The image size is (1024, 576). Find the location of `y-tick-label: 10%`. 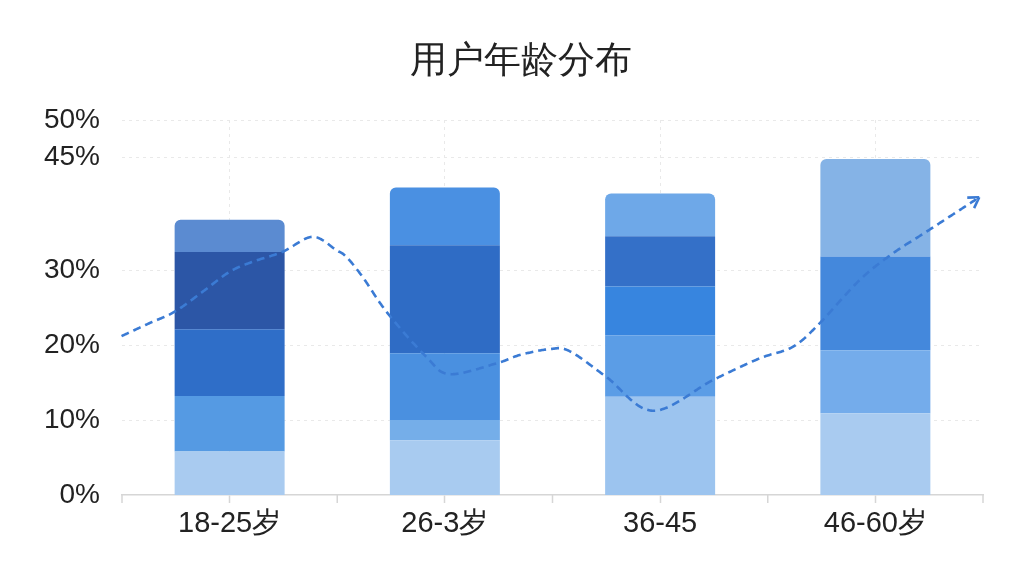

y-tick-label: 10% is located at coordinates (71, 418).